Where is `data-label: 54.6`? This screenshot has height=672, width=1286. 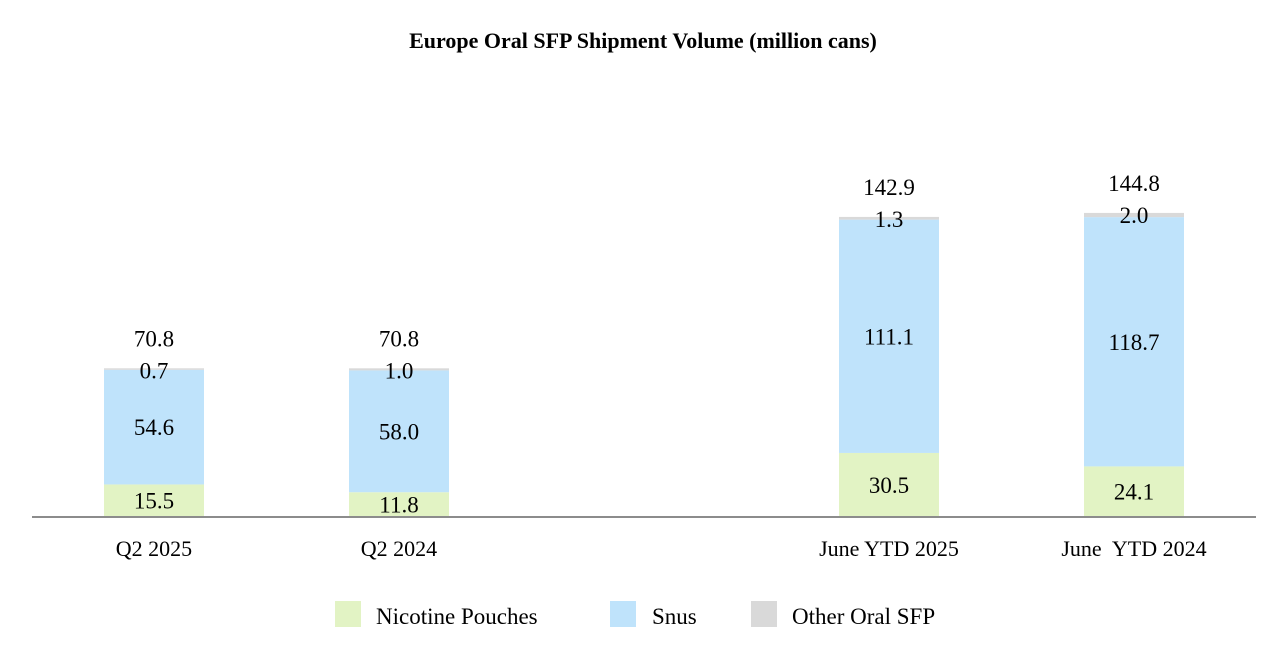
data-label: 54.6 is located at coordinates (154, 427).